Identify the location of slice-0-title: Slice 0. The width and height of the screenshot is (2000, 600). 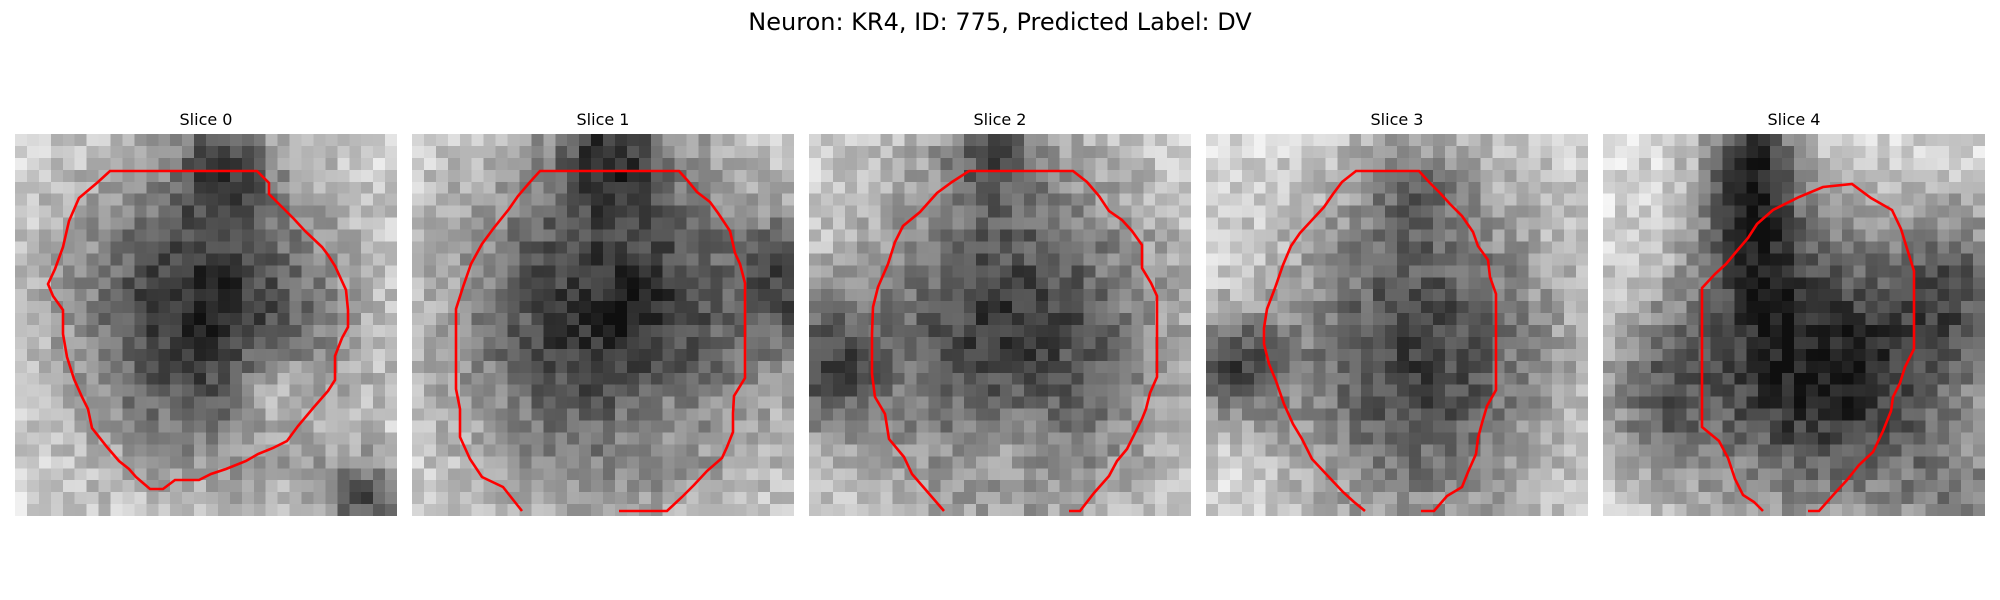
(206, 119).